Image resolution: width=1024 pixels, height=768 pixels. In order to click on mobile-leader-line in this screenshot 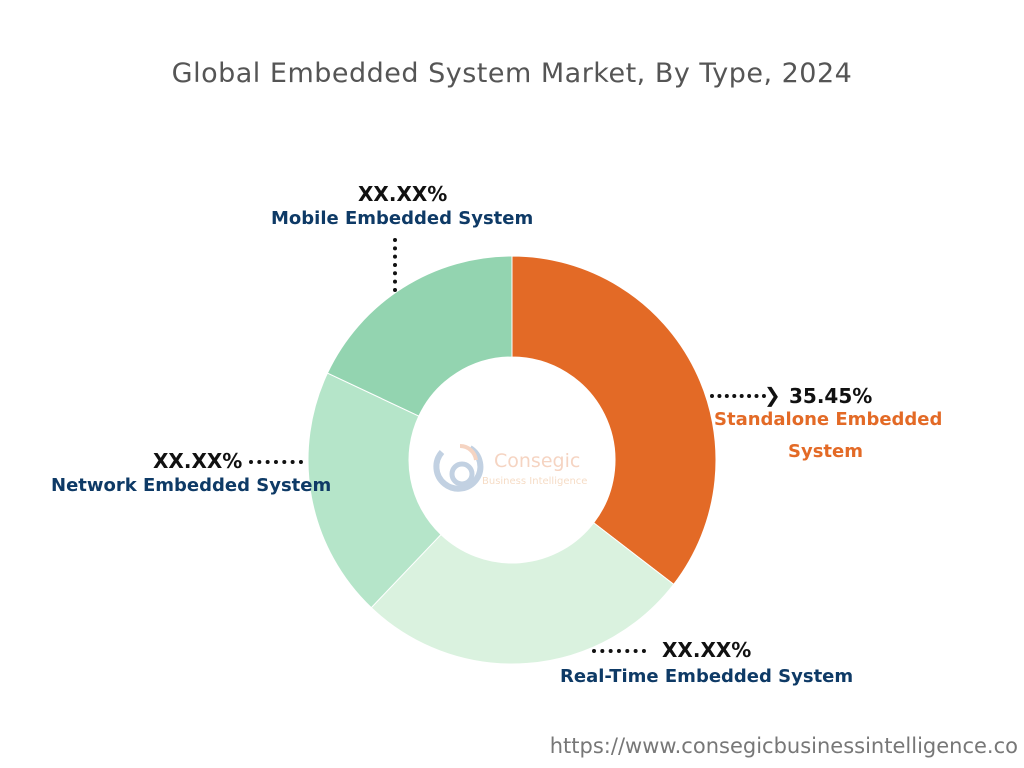, I will do `click(395, 265)`.